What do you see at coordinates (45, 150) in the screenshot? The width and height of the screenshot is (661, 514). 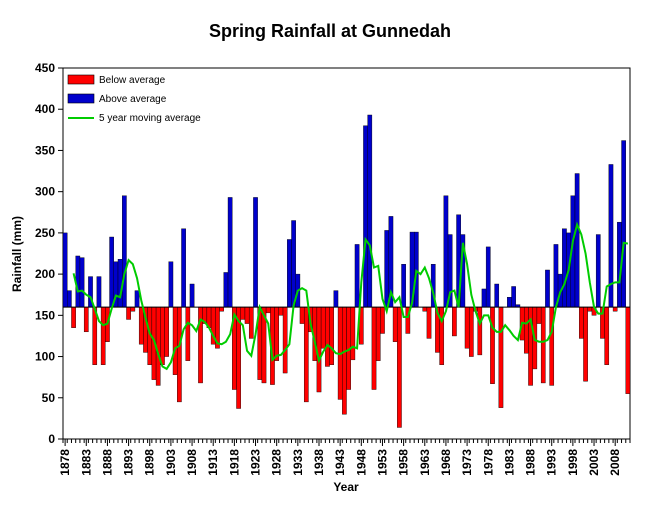 I see `y-tick-label: 350` at bounding box center [45, 150].